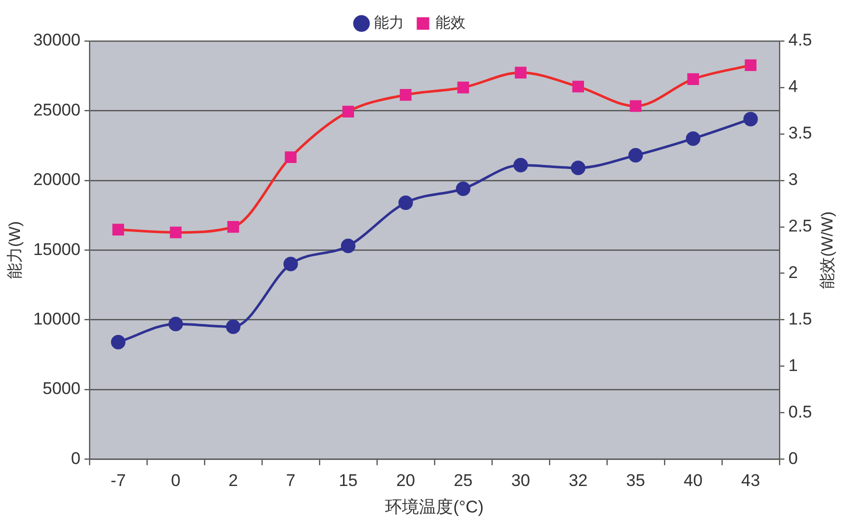 This screenshot has width=846, height=522. What do you see at coordinates (233, 480) in the screenshot?
I see `x-tick-label: 2` at bounding box center [233, 480].